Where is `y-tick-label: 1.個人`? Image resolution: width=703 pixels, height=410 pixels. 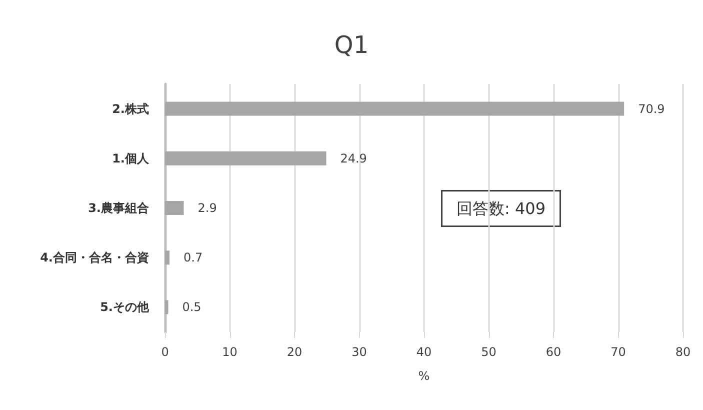 y-tick-label: 1.個人 is located at coordinates (131, 158).